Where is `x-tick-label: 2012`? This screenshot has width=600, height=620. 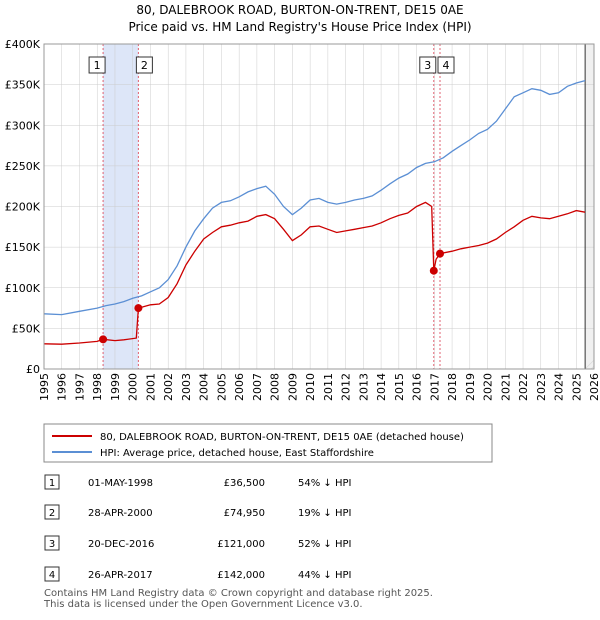
x-tick-label: 2012 is located at coordinates (346, 387).